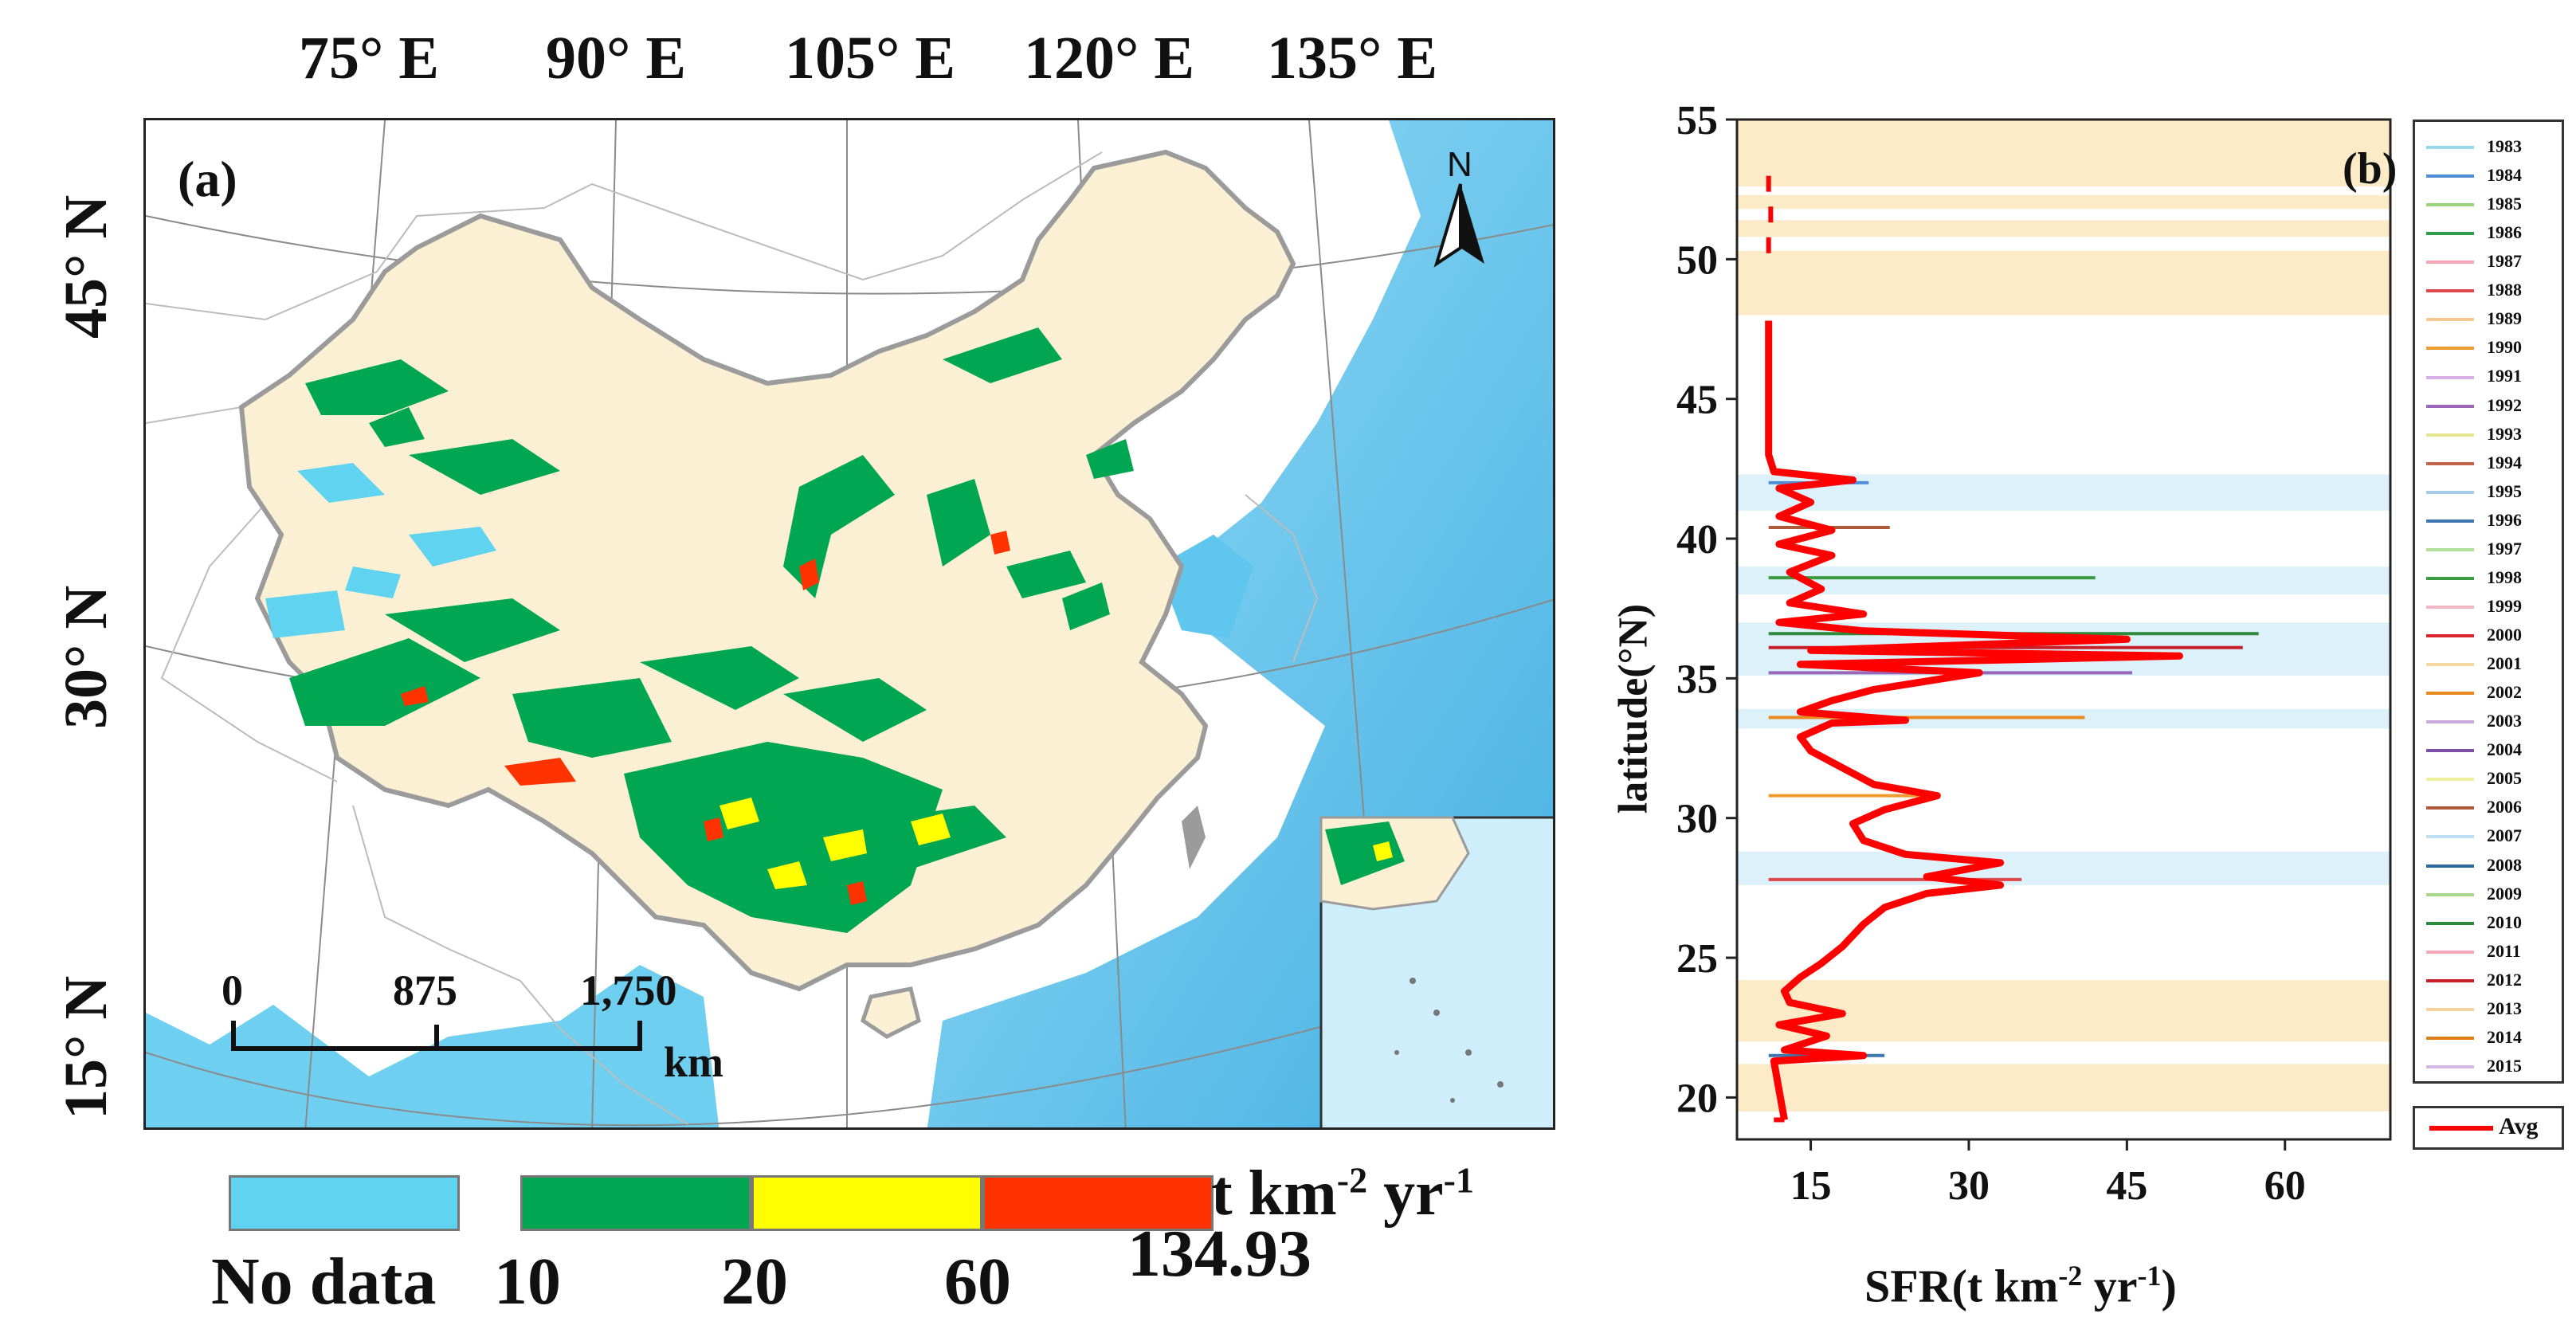 The height and width of the screenshot is (1333, 2576). Describe the element at coordinates (2504, 433) in the screenshot. I see `year-legend-label-1993: 1993` at that location.